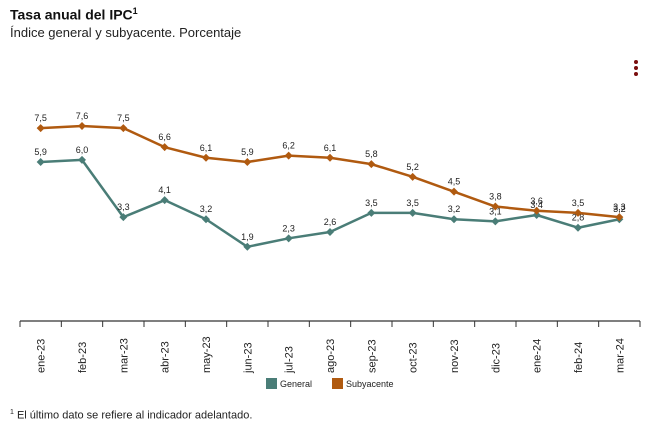 The height and width of the screenshot is (436, 652). Describe the element at coordinates (620, 355) in the screenshot. I see `x-tick-label: mar-24` at that location.